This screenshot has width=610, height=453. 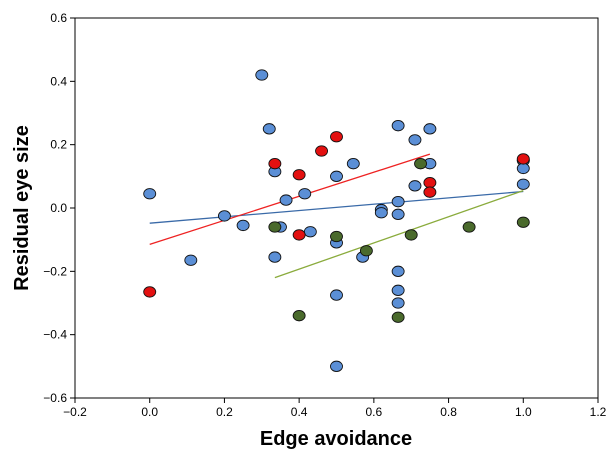 What do you see at coordinates (374, 412) in the screenshot?
I see `x-tick-label: 0.6` at bounding box center [374, 412].